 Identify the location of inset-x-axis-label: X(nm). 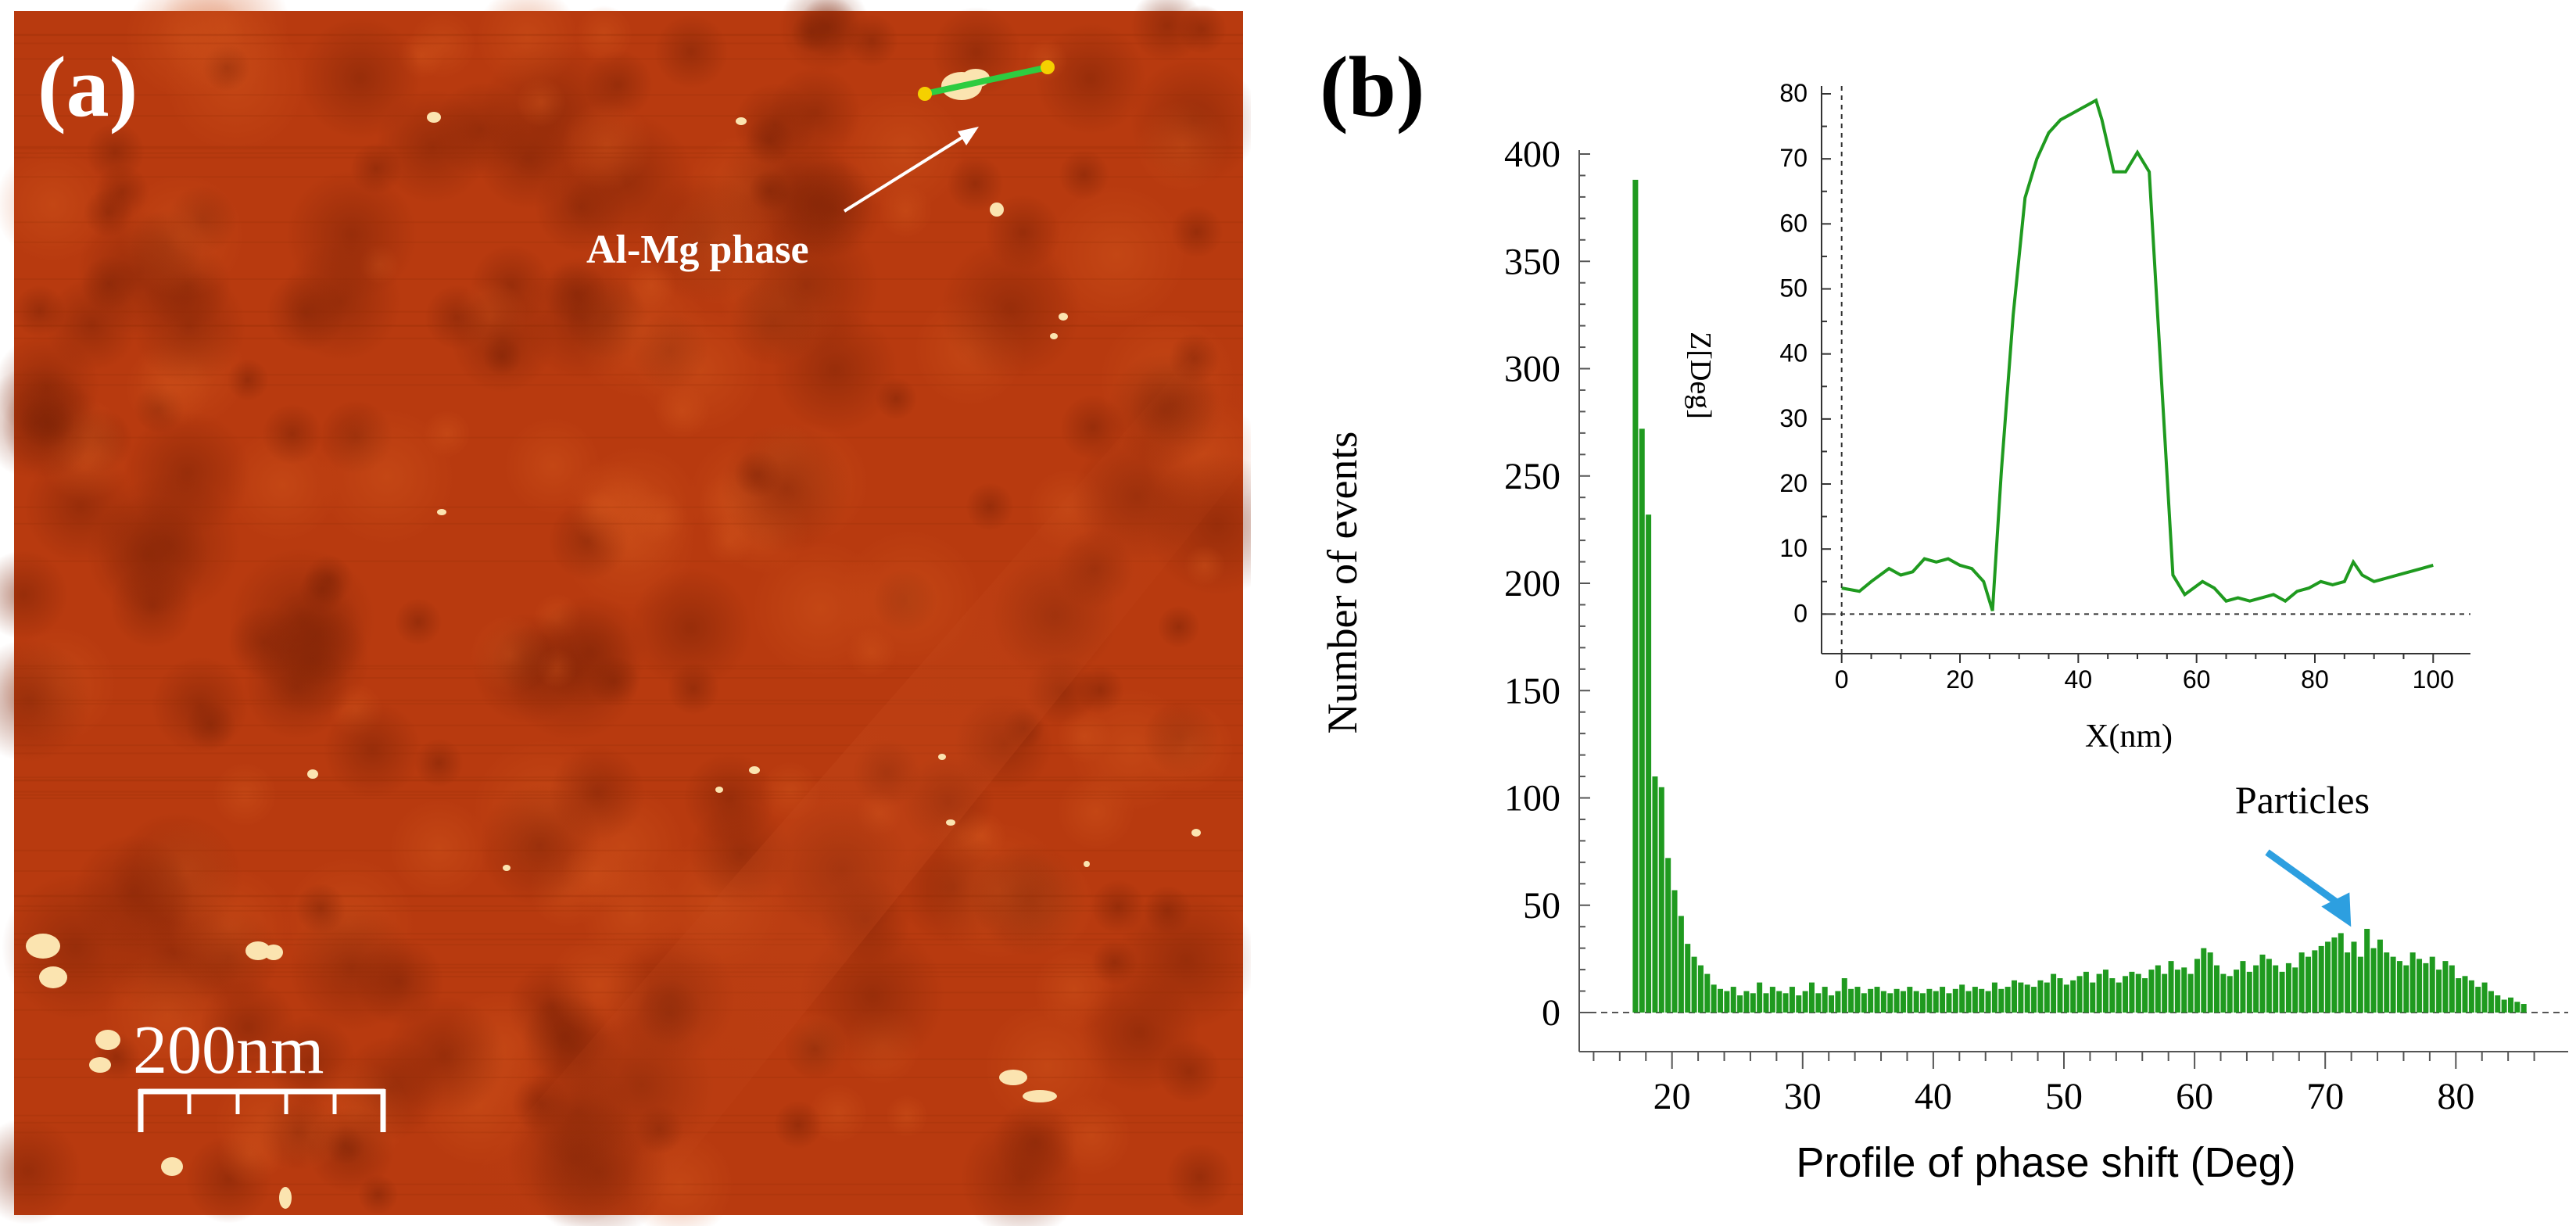
(2129, 737).